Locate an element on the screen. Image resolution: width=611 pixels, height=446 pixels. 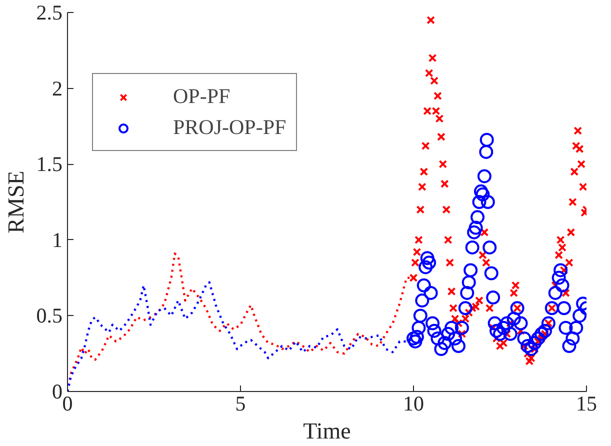
y-axis-title: RMSE is located at coordinates (15, 202).